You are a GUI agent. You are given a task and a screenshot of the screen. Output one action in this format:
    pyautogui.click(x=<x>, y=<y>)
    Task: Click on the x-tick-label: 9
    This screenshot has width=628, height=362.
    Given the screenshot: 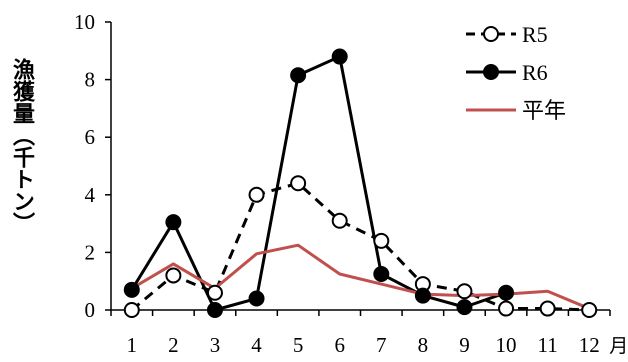 What is the action you would take?
    pyautogui.click(x=464, y=345)
    